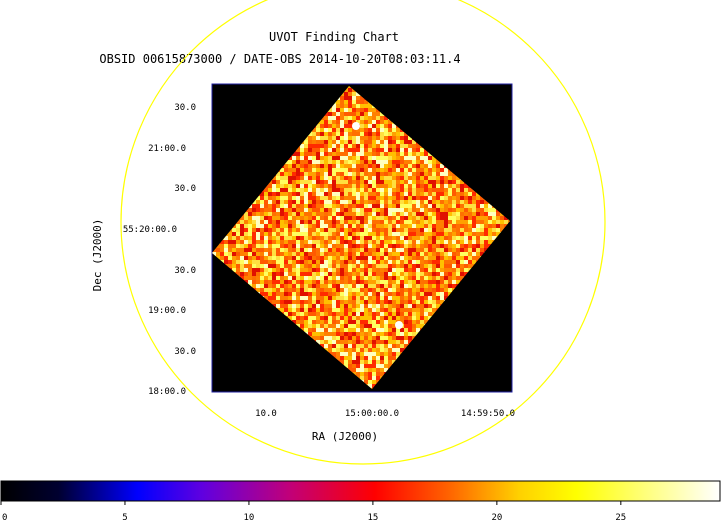 The height and width of the screenshot is (525, 722). What do you see at coordinates (266, 414) in the screenshot?
I see `x-tick-label: 10.0` at bounding box center [266, 414].